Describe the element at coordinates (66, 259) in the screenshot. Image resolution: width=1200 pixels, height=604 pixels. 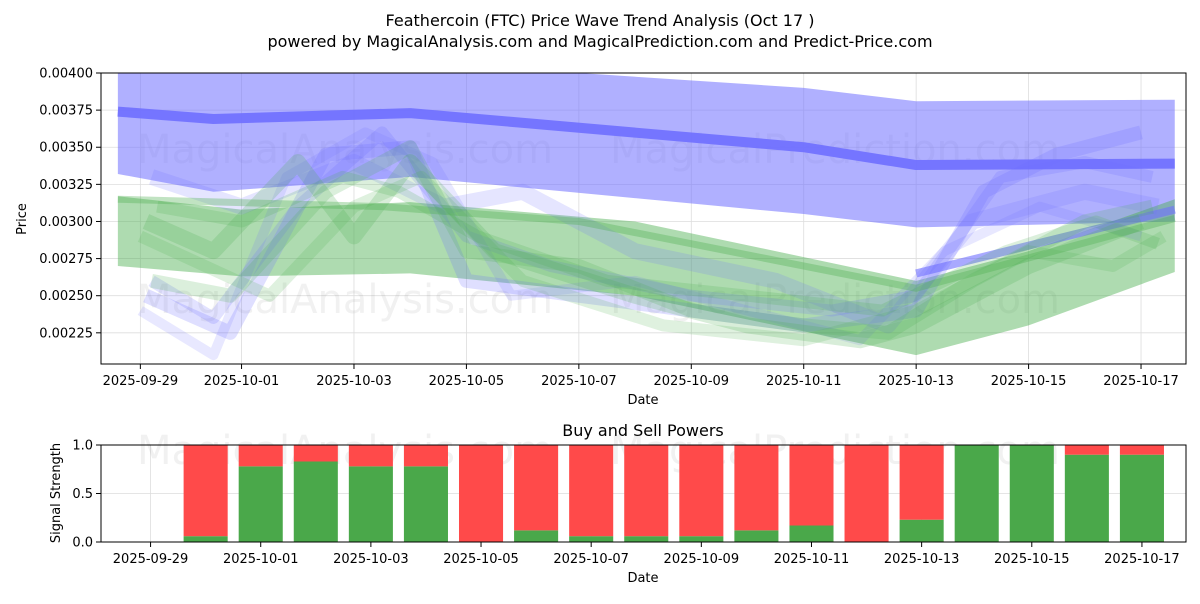
I see `price-y-tick-label: 0.00275` at that location.